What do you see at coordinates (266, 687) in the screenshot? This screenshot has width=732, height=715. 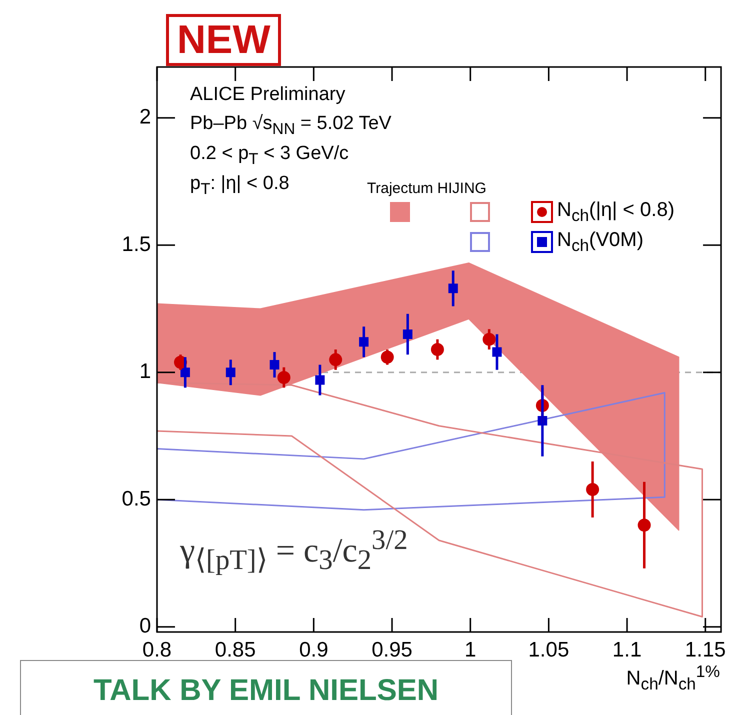 I see `text: TALK BY EMIL NIELSEN` at bounding box center [266, 687].